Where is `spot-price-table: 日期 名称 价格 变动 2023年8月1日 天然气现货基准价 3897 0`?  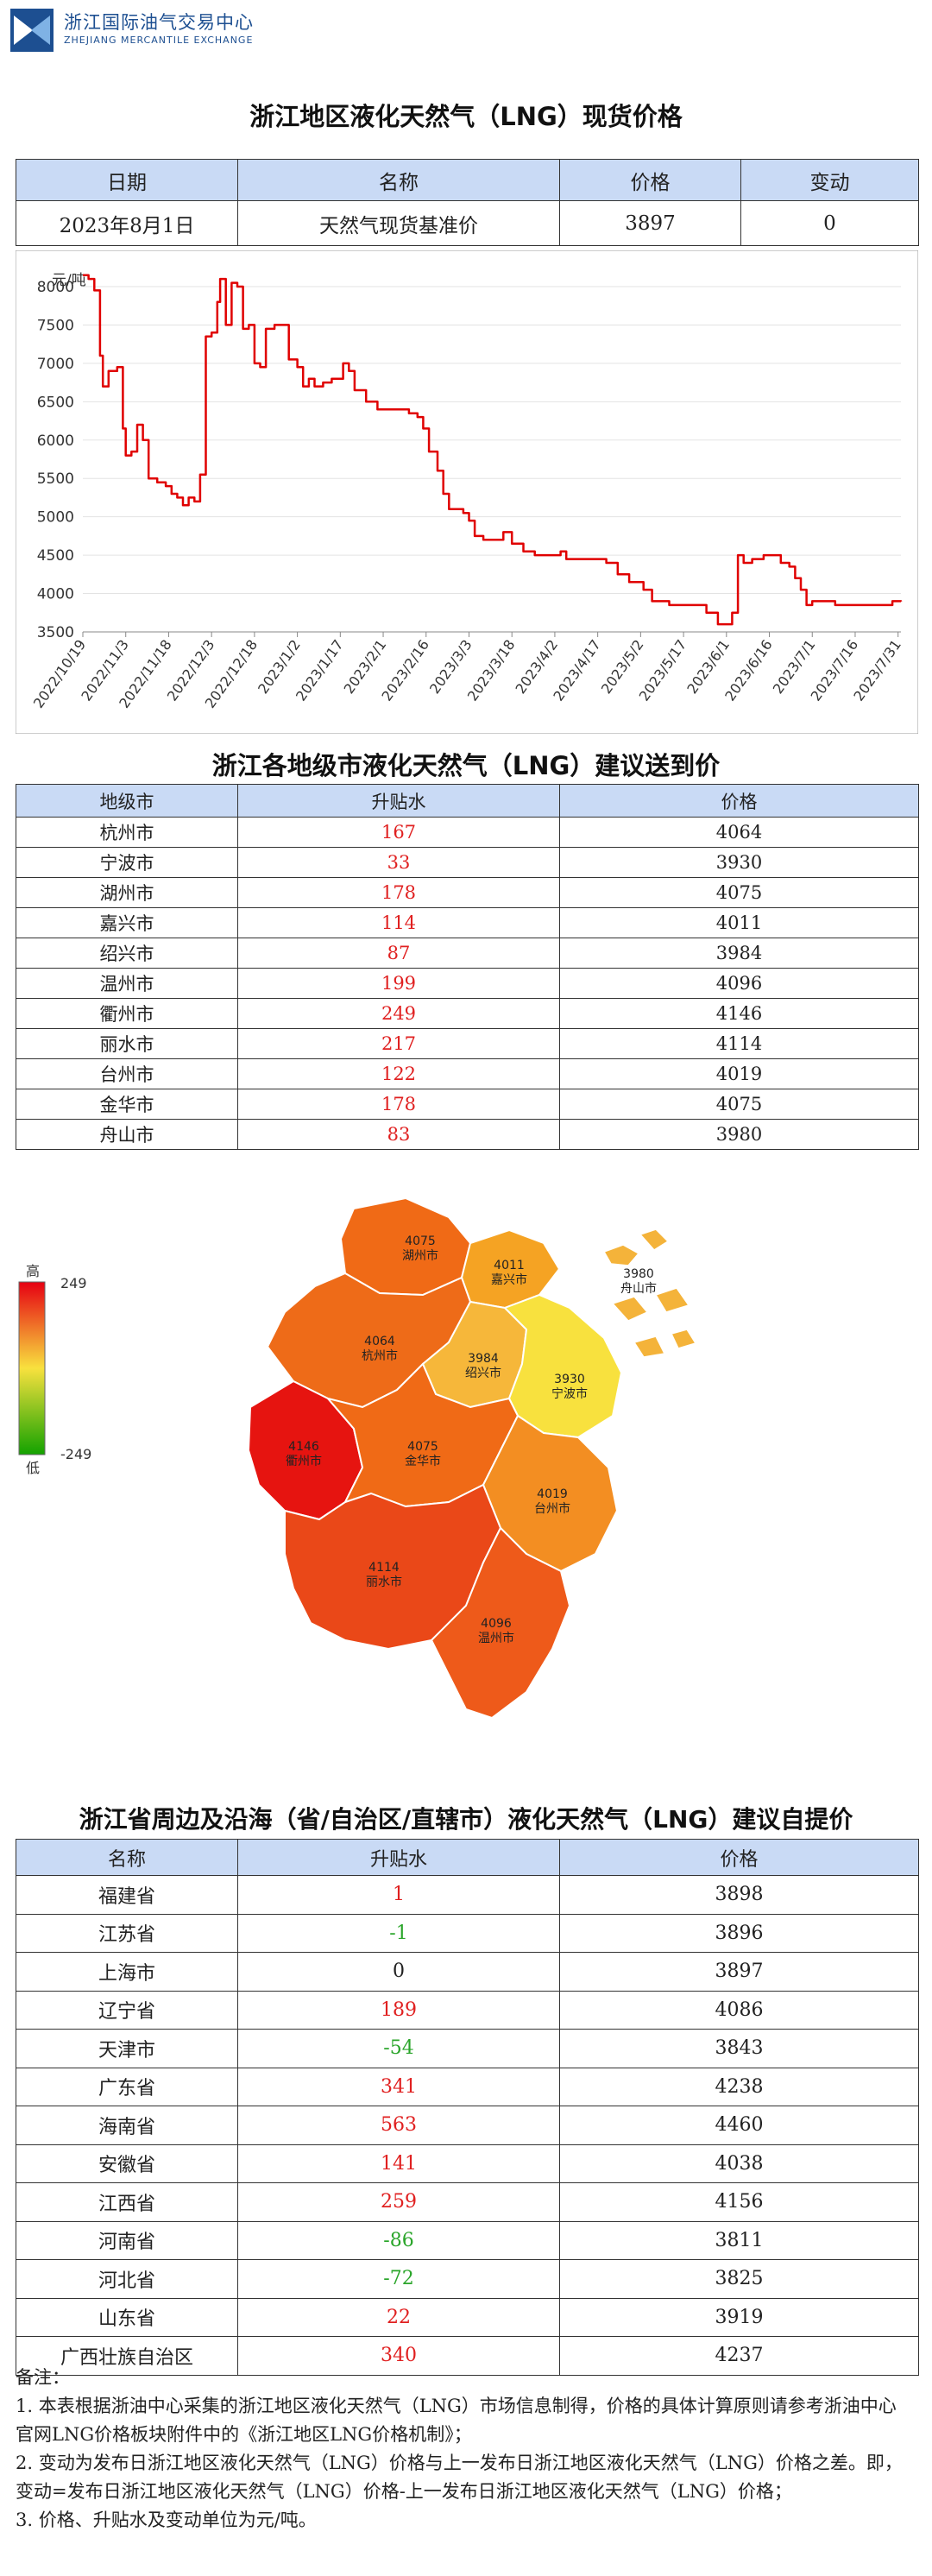 spot-price-table: 日期 名称 价格 变动 2023年8月1日 天然气现货基准价 3897 0 is located at coordinates (467, 202).